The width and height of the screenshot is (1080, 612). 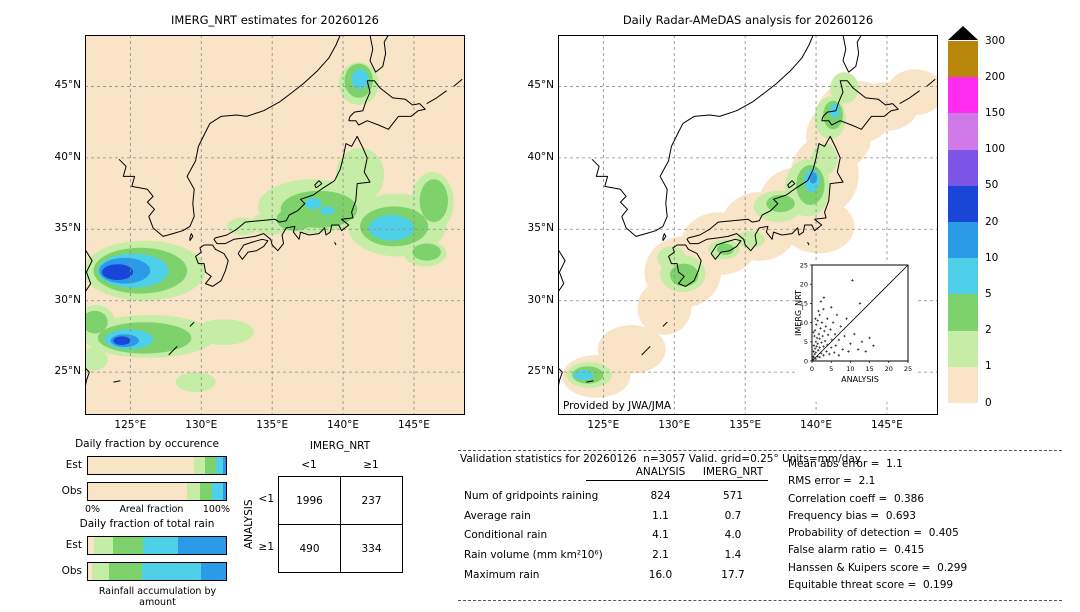 What do you see at coordinates (804, 265) in the screenshot?
I see `y-tick-label: 25` at bounding box center [804, 265].